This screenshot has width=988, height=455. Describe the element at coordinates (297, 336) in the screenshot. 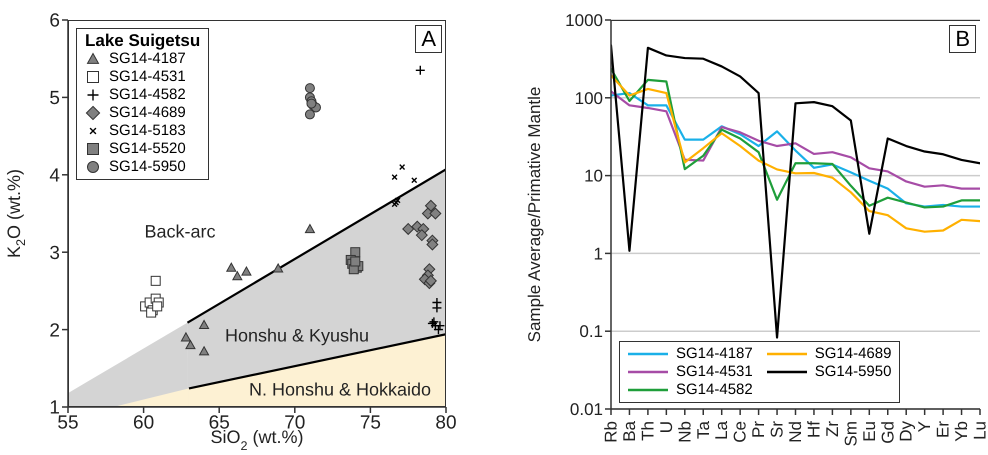

I see `annotation: Honshu & Kyushu` at that location.